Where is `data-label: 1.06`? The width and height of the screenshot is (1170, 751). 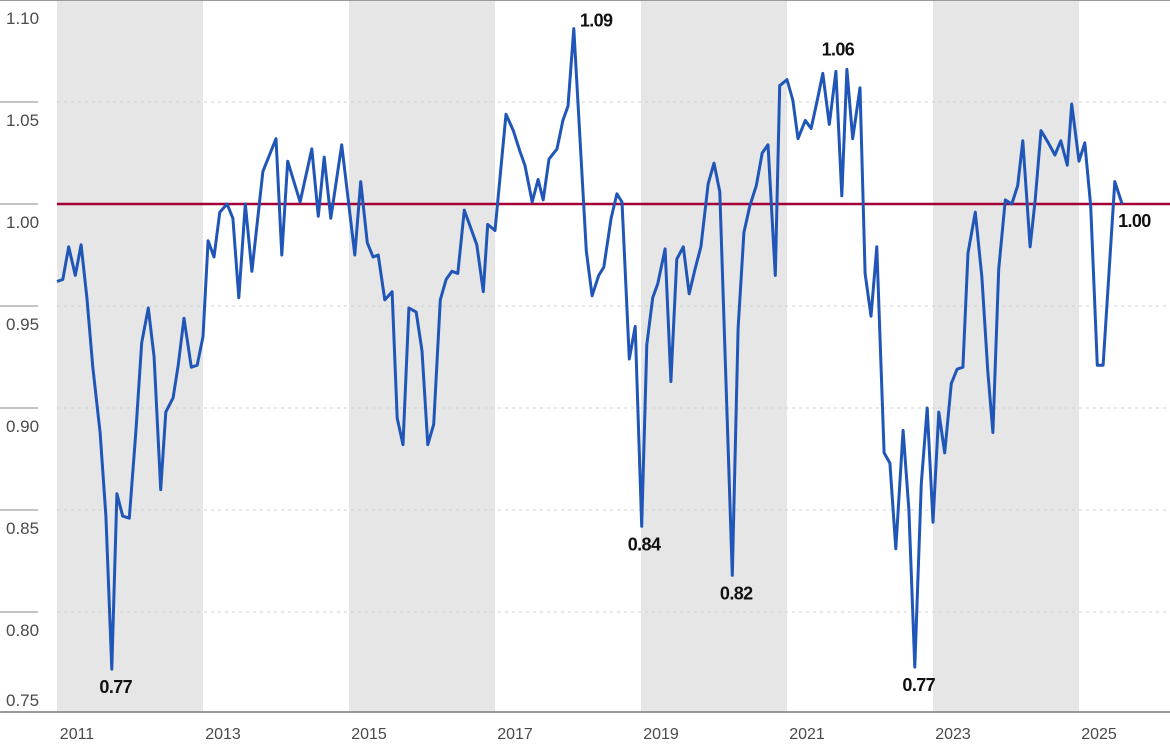 data-label: 1.06 is located at coordinates (838, 49).